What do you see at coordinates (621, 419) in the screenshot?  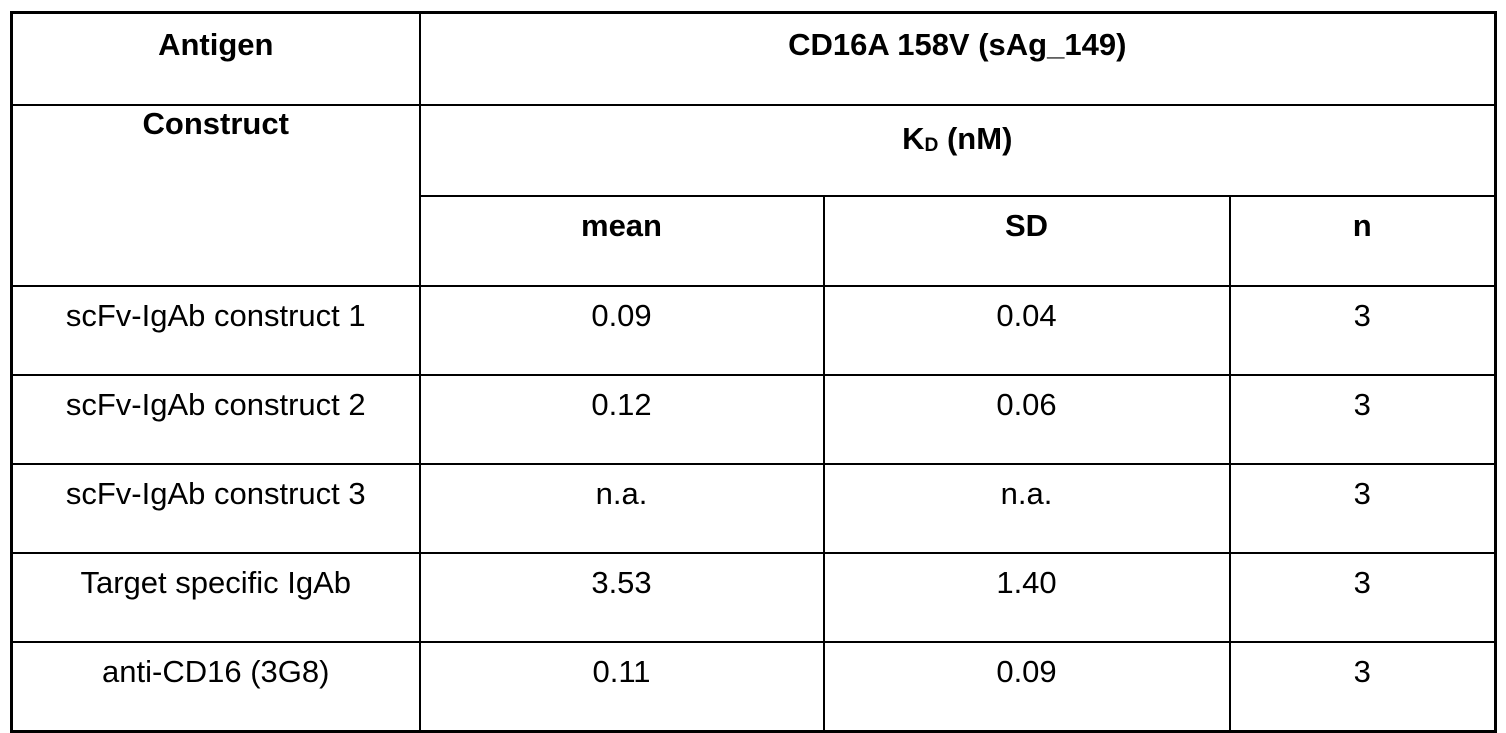 I see `mean-cell: 0.12` at bounding box center [621, 419].